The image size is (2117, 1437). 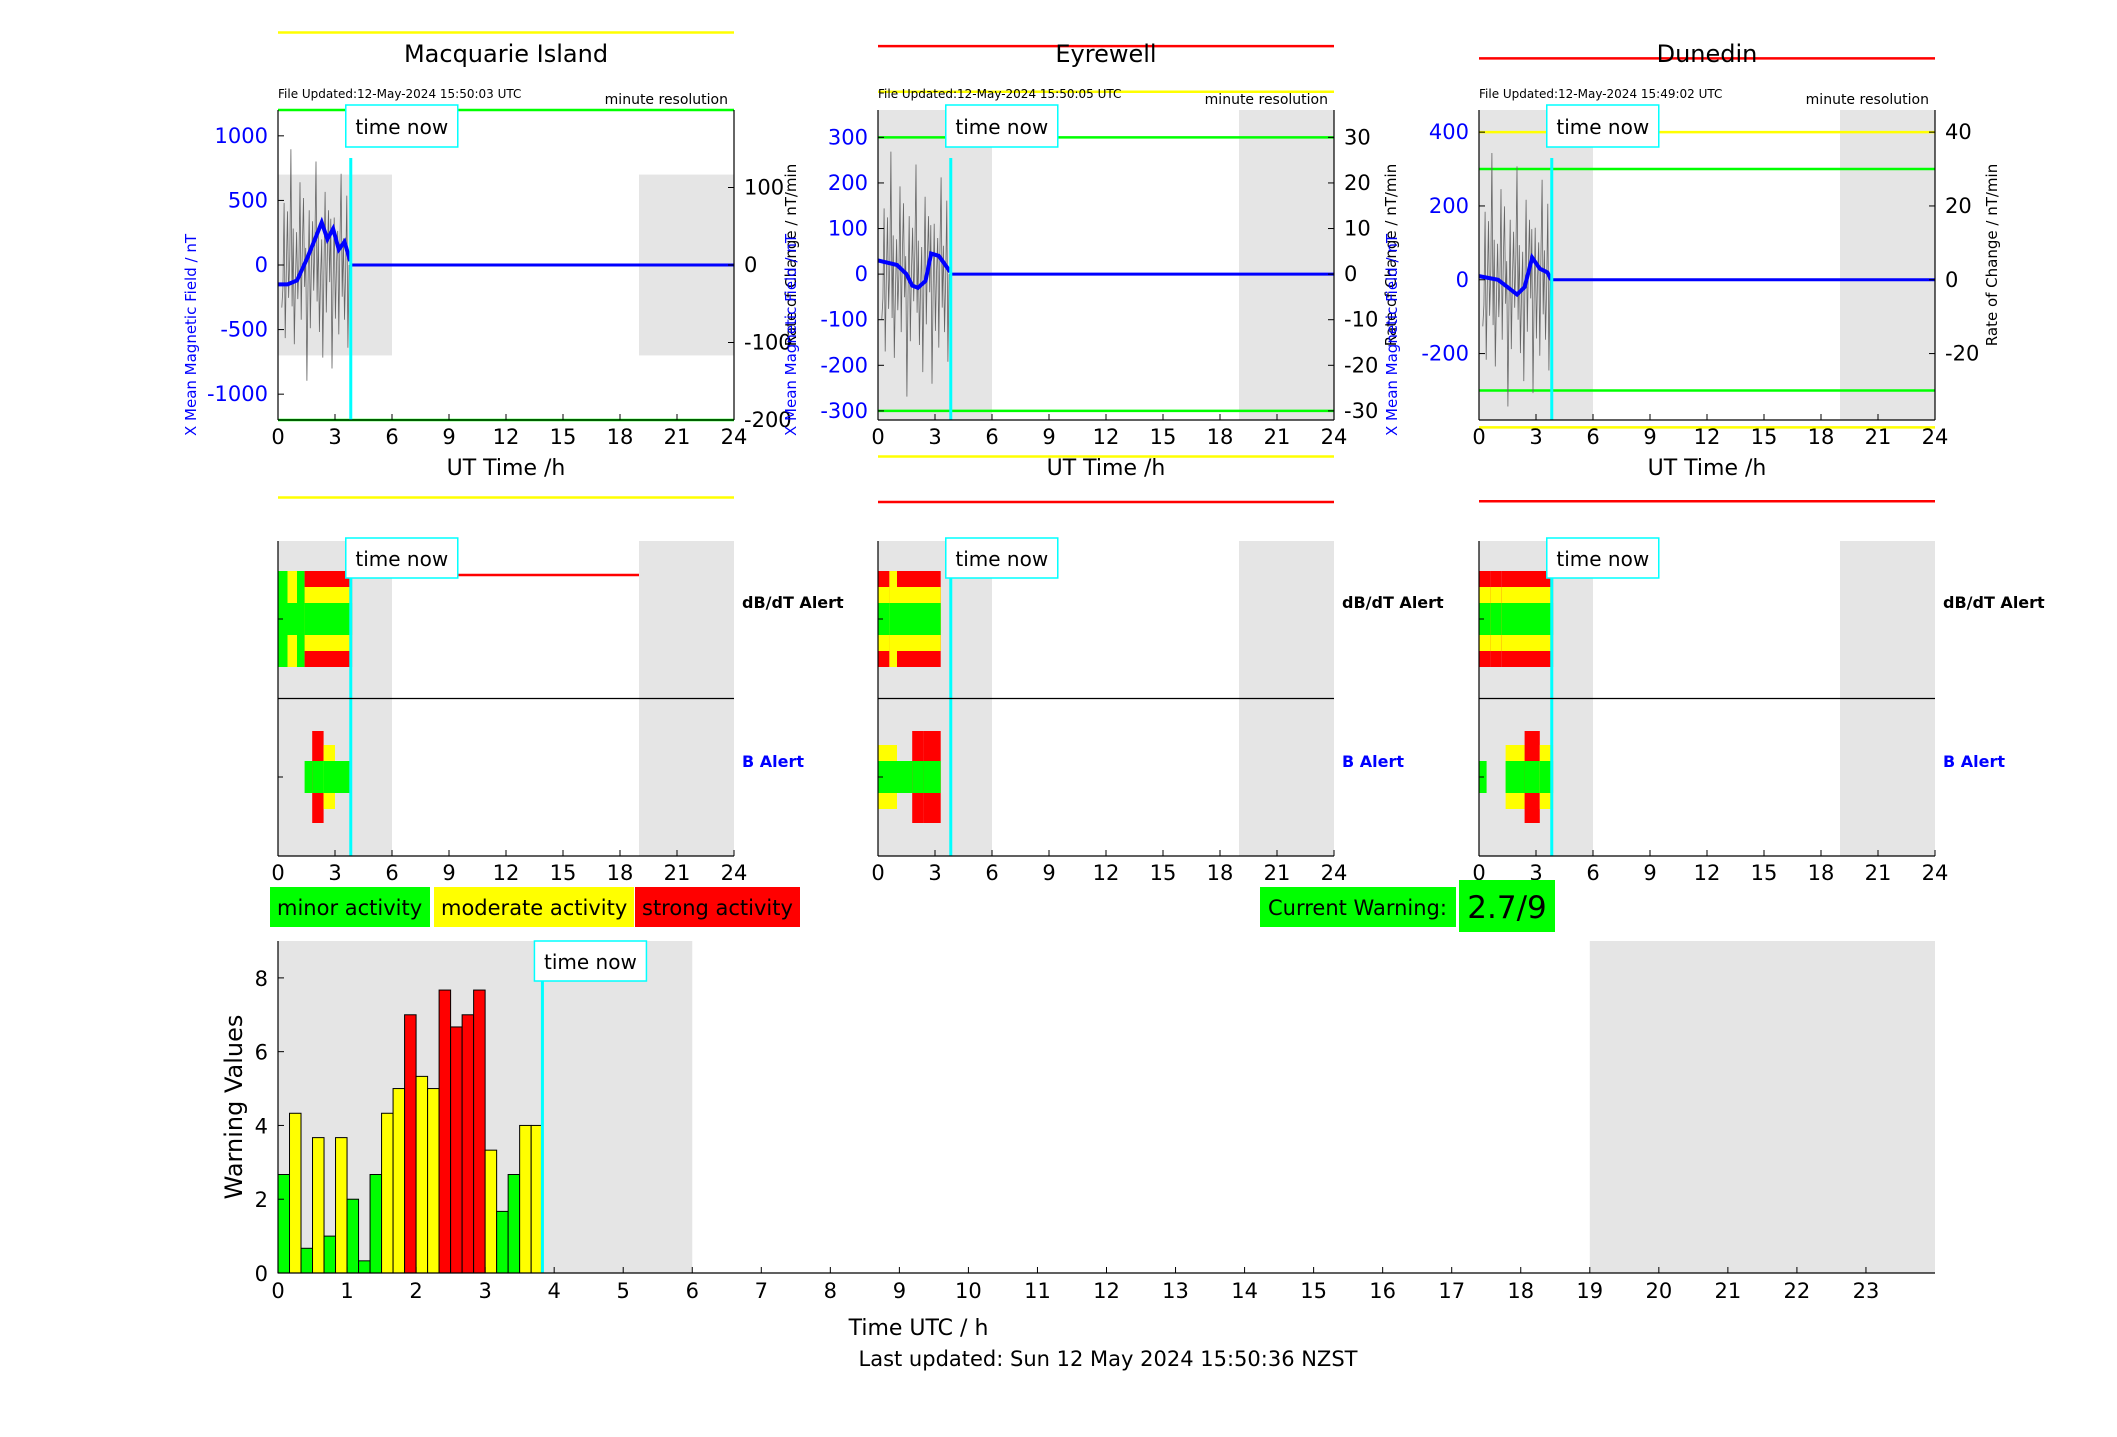 What do you see at coordinates (191, 334) in the screenshot?
I see `y-axis-label-left: X Mean Magnetic Field / nT` at bounding box center [191, 334].